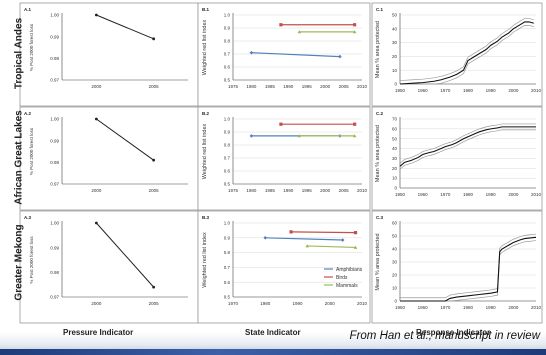  Describe the element at coordinates (395, 249) in the screenshot. I see `y-tick-label: 40` at that location.